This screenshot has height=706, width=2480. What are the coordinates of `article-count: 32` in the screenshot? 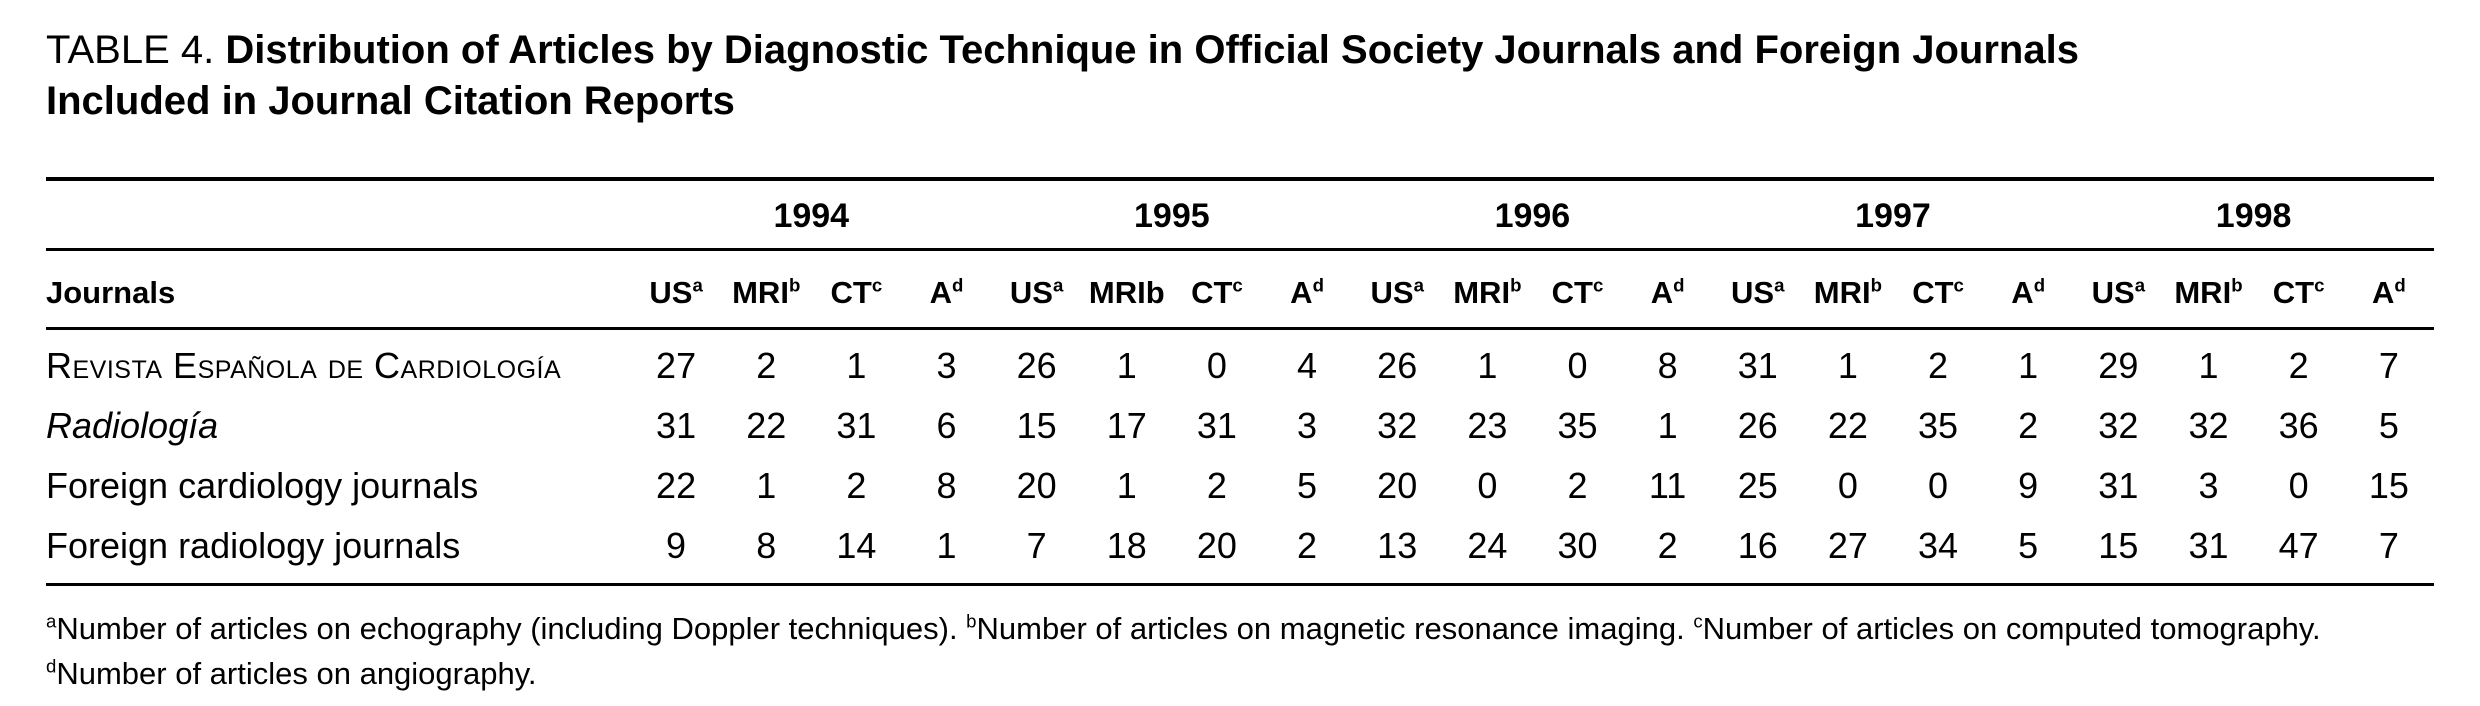 It's located at (2208, 425).